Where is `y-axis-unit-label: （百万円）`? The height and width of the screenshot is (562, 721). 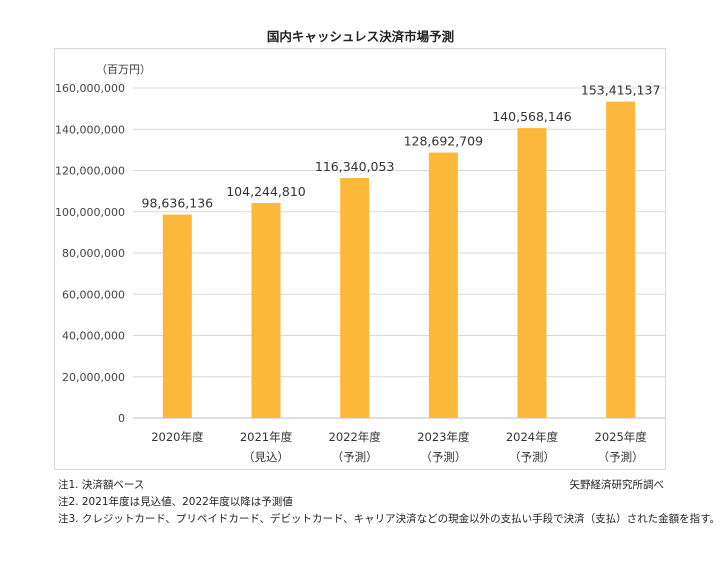
y-axis-unit-label: （百万円） is located at coordinates (123, 69).